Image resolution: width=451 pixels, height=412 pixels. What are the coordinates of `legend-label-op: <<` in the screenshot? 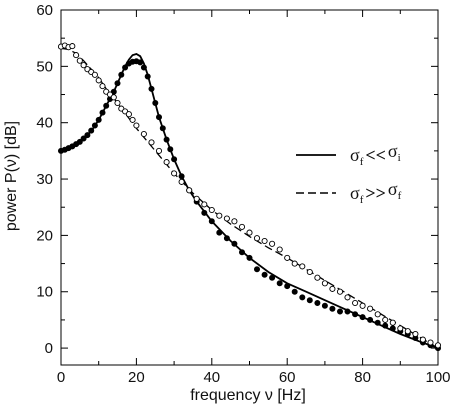 It's located at (375, 155).